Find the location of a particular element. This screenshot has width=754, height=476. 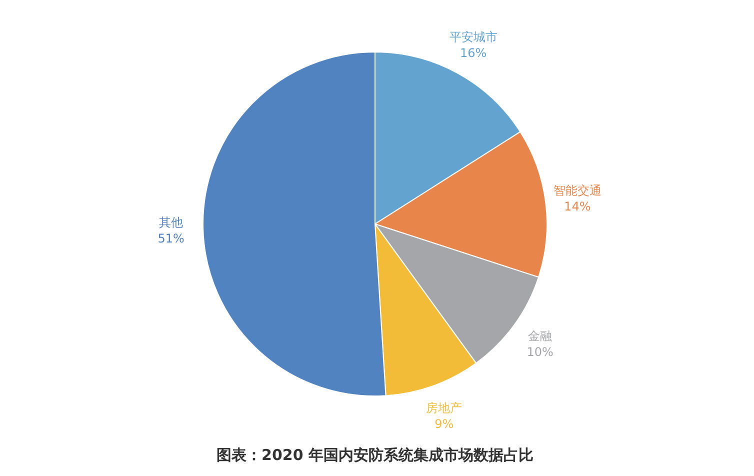

data-label: 9% is located at coordinates (444, 423).